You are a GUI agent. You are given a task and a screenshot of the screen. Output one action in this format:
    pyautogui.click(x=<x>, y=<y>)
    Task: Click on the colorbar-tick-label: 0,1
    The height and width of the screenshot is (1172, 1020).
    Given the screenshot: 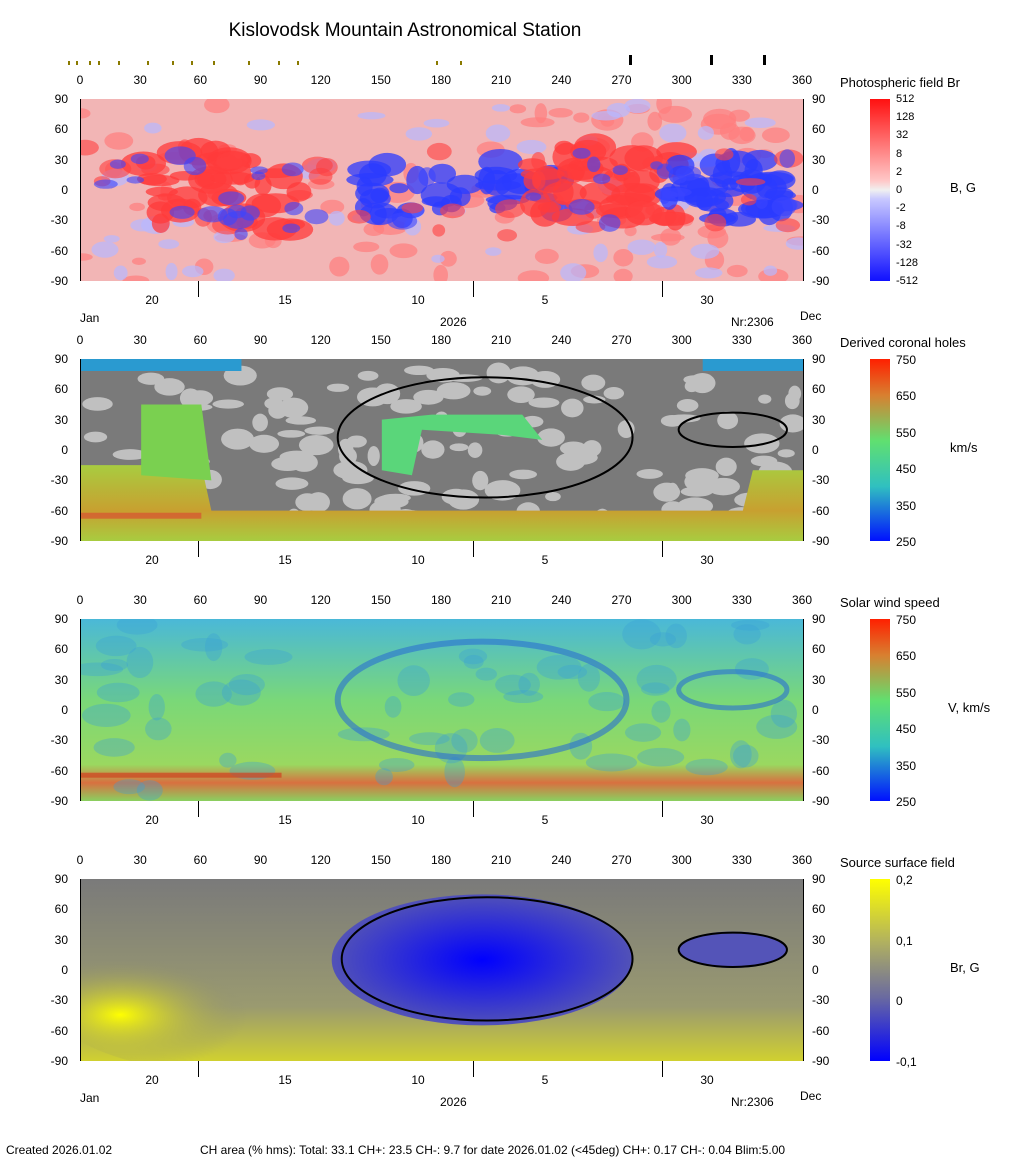 What is the action you would take?
    pyautogui.click(x=904, y=940)
    